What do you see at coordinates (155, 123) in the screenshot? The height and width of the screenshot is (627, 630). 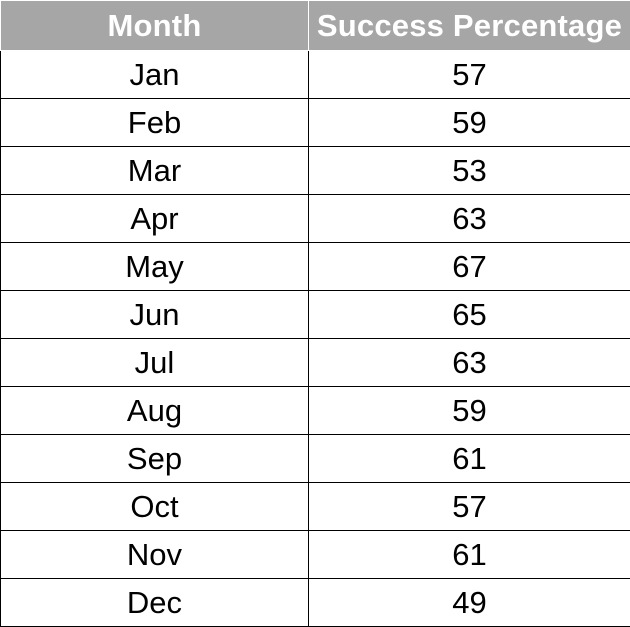 I see `month-cell: Feb` at bounding box center [155, 123].